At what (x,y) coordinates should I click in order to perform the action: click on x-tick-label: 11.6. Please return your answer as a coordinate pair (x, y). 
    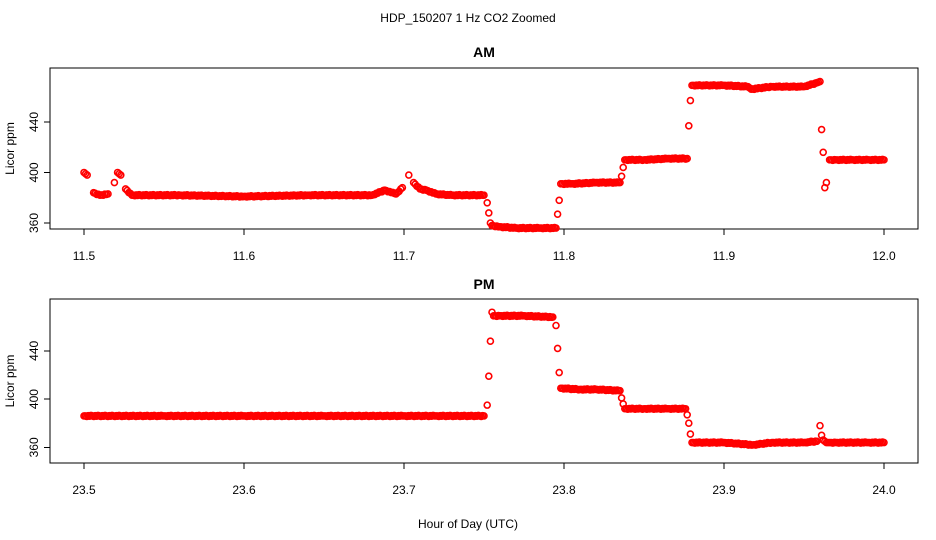
    Looking at the image, I should click on (244, 256).